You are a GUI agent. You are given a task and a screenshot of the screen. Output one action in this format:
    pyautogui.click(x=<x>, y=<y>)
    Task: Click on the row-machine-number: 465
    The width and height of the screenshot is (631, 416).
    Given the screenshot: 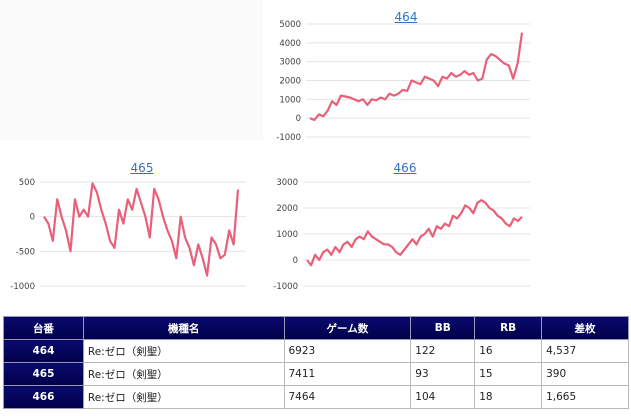 What is the action you would take?
    pyautogui.click(x=43, y=374)
    